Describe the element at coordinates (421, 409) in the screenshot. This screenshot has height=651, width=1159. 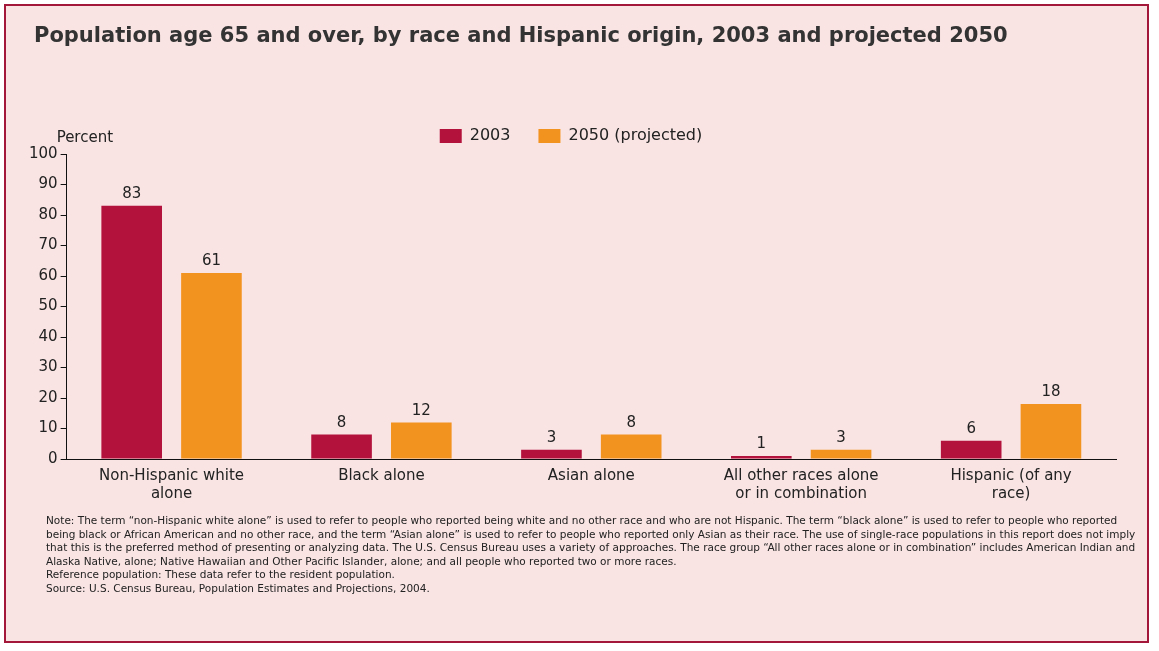
I see `data-label: 12` at that location.